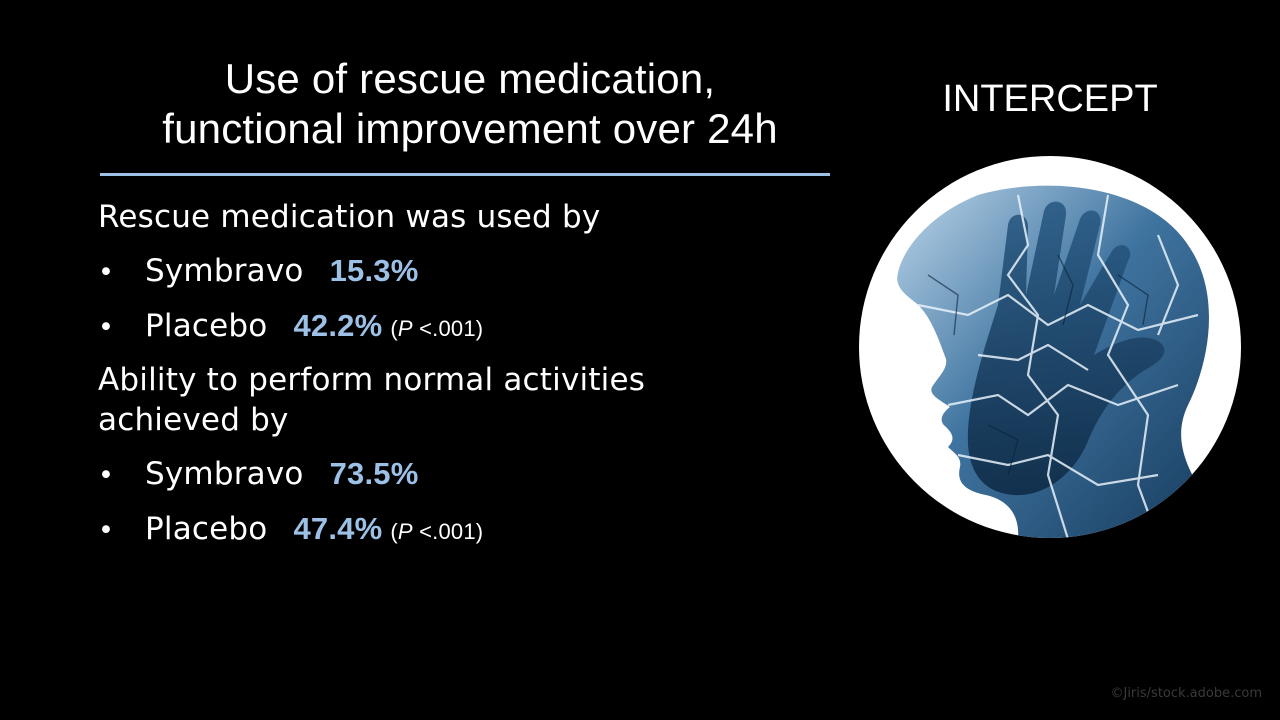 This screenshot has width=1280, height=720. I want to click on item-value: 47.4%, so click(338, 528).